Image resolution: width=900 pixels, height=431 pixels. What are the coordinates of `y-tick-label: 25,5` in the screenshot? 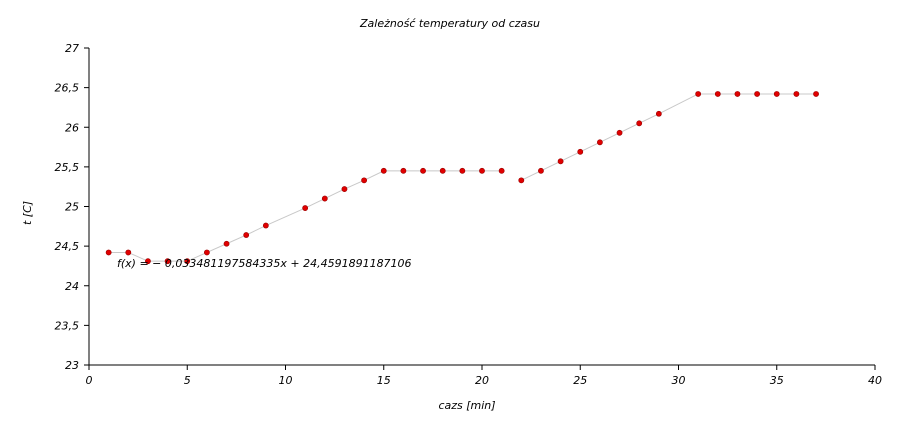 It's located at (67, 167).